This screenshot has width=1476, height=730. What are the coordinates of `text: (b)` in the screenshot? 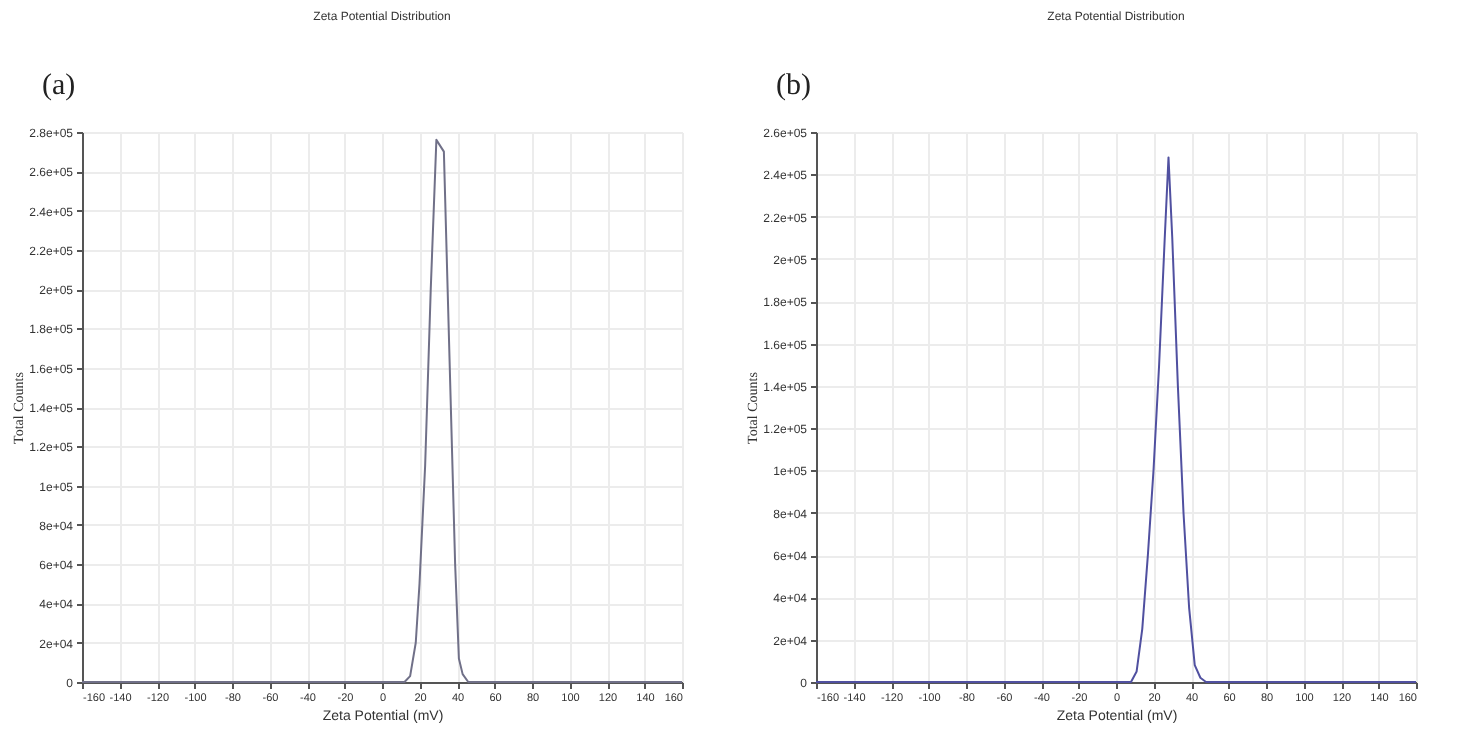 It's located at (793, 86).